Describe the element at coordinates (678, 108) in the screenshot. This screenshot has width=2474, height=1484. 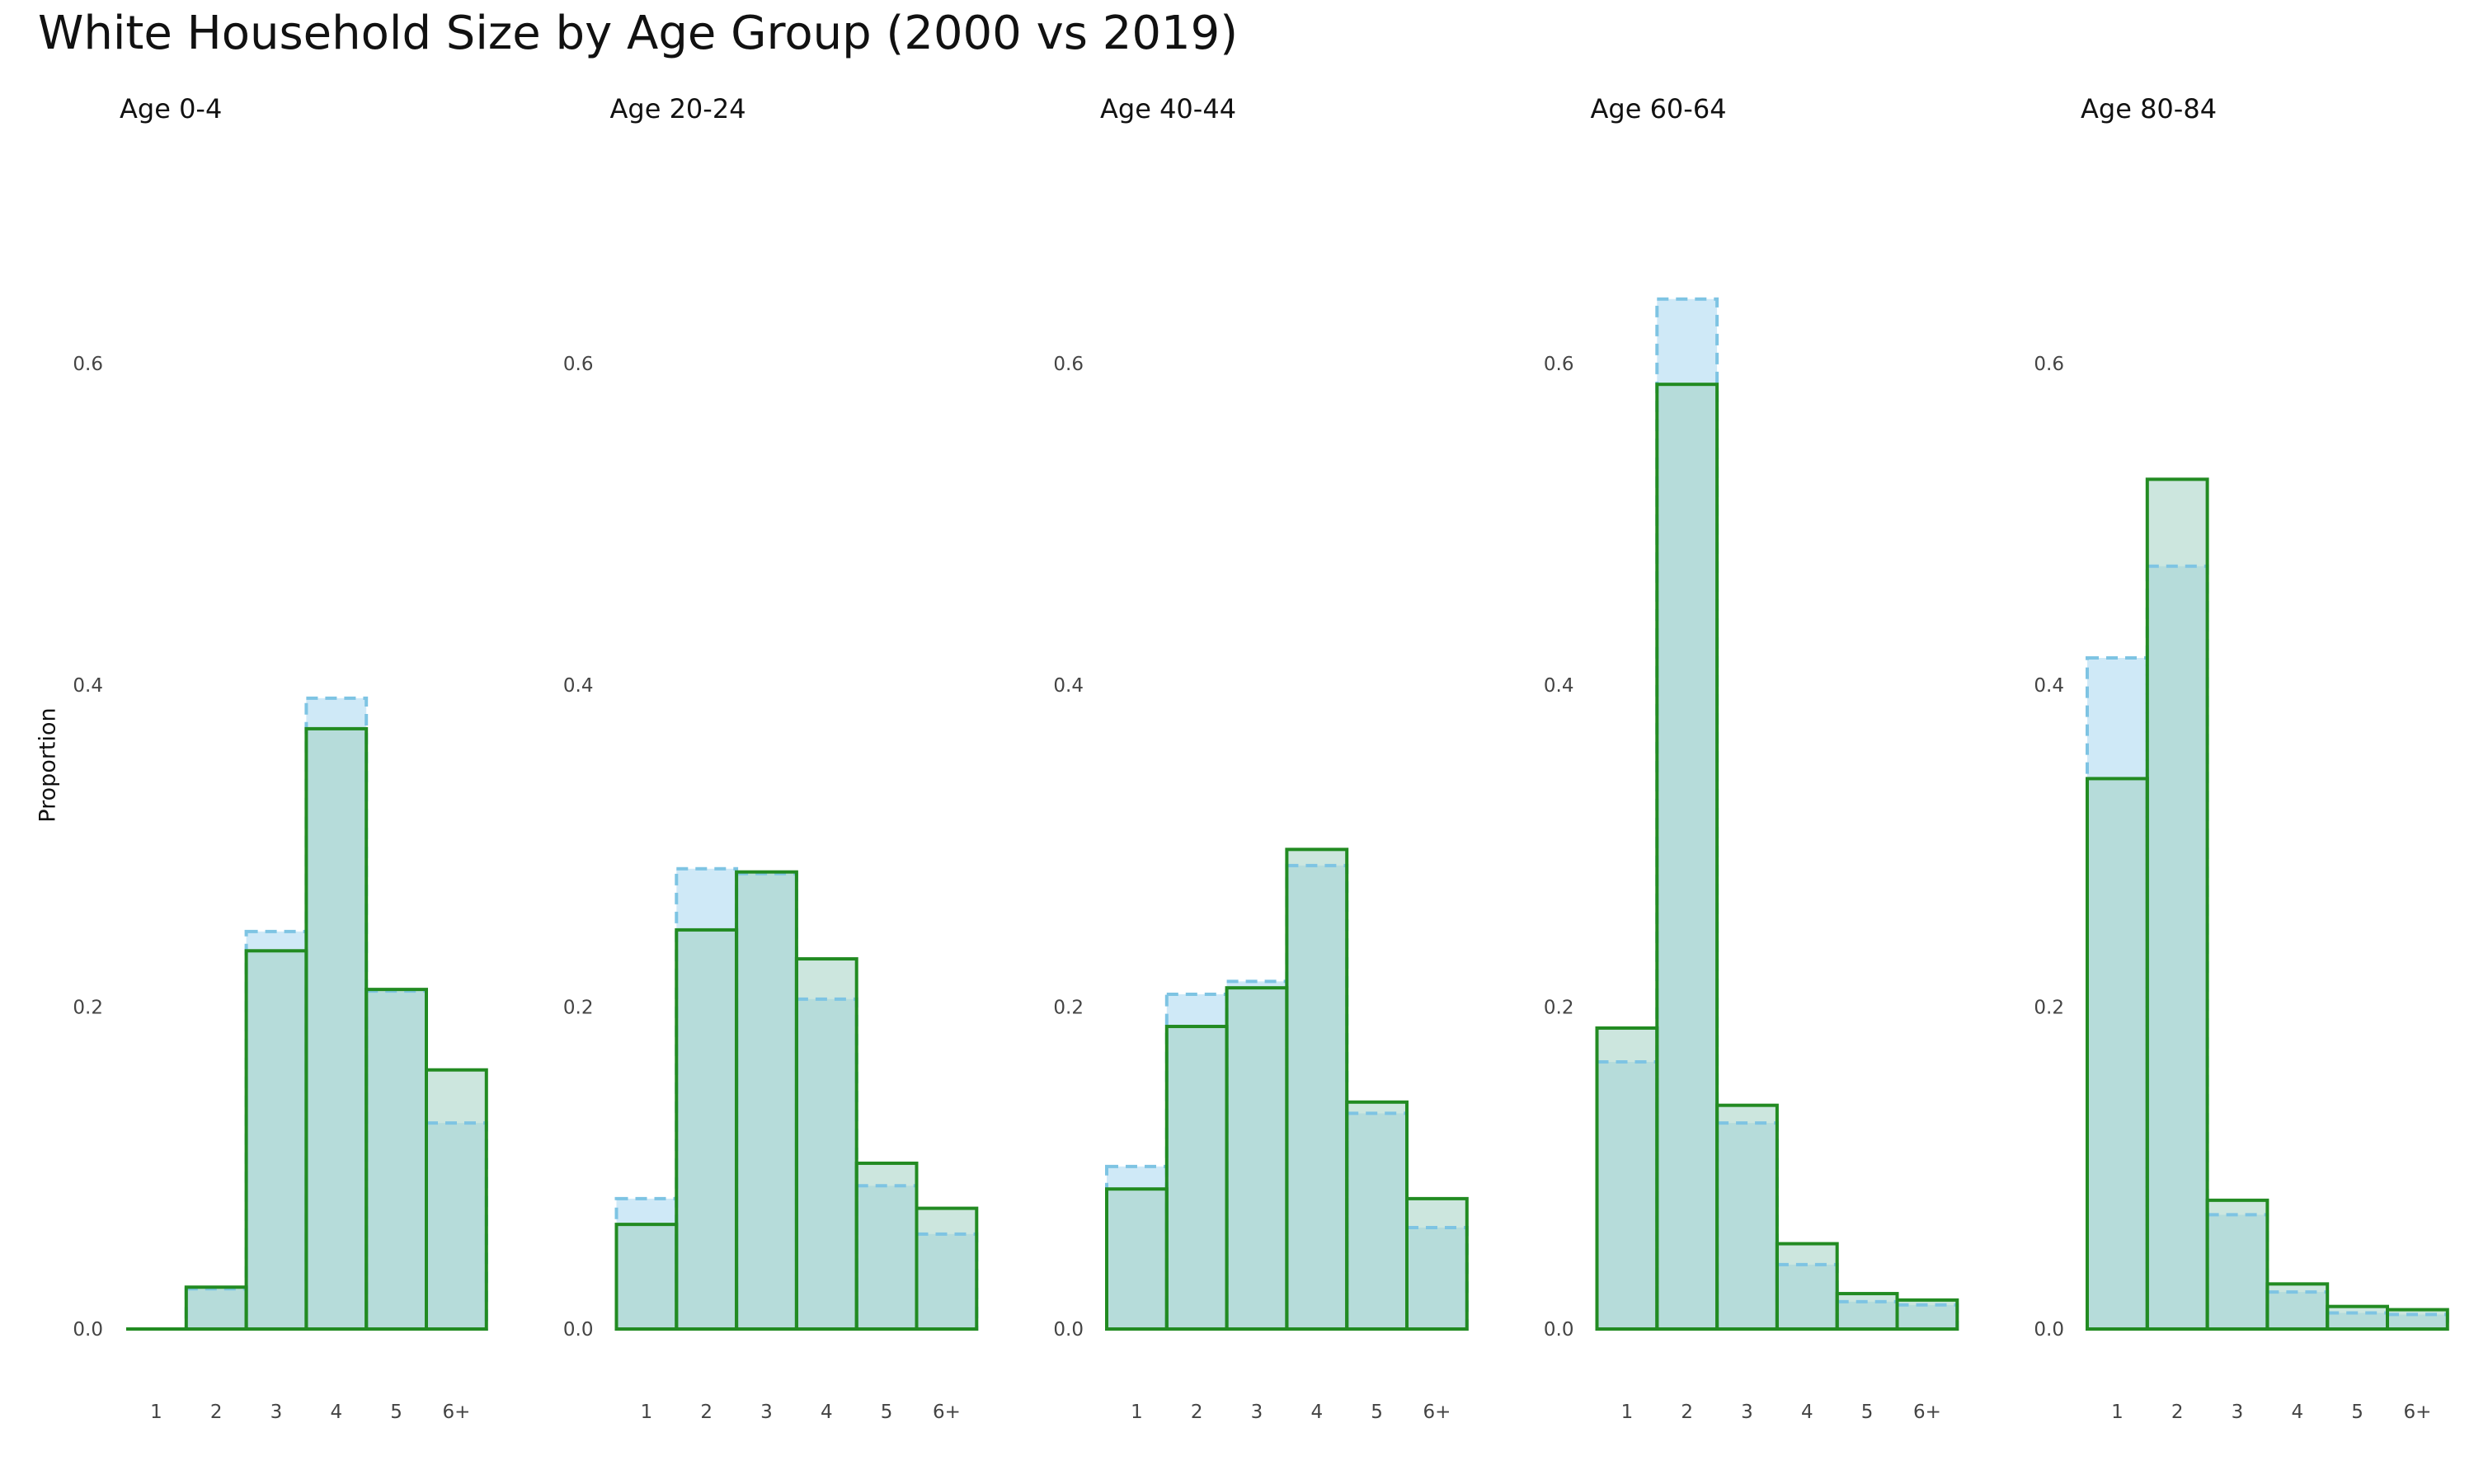
I see `panel-subtitle: Age 20-24` at that location.